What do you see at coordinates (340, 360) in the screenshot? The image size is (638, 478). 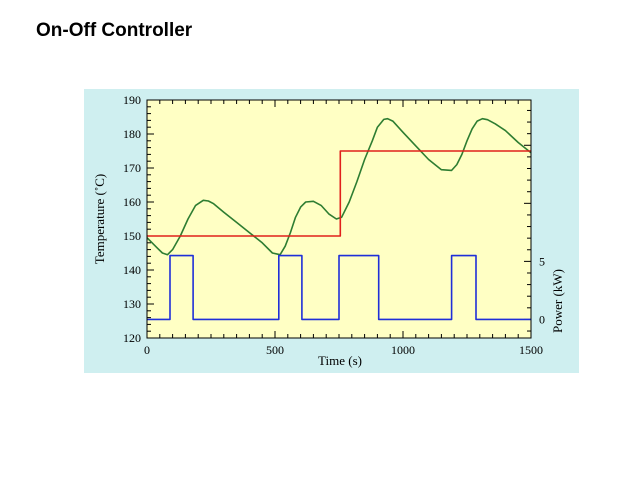 I see `x-axis-label: Time (s)` at bounding box center [340, 360].